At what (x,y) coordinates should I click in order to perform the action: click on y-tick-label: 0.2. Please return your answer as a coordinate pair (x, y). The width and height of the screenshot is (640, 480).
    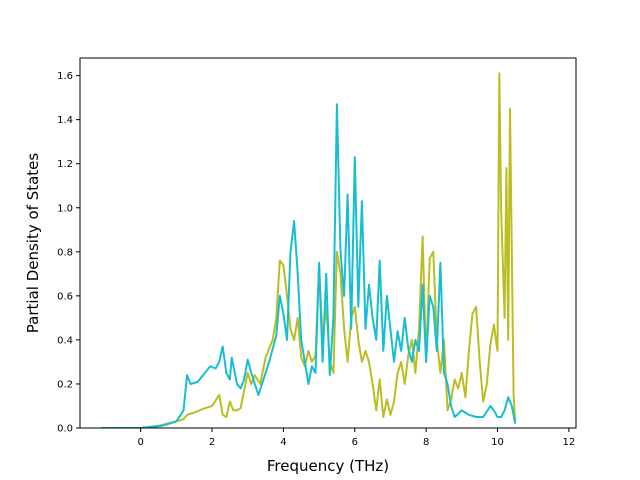
    Looking at the image, I should click on (65, 384).